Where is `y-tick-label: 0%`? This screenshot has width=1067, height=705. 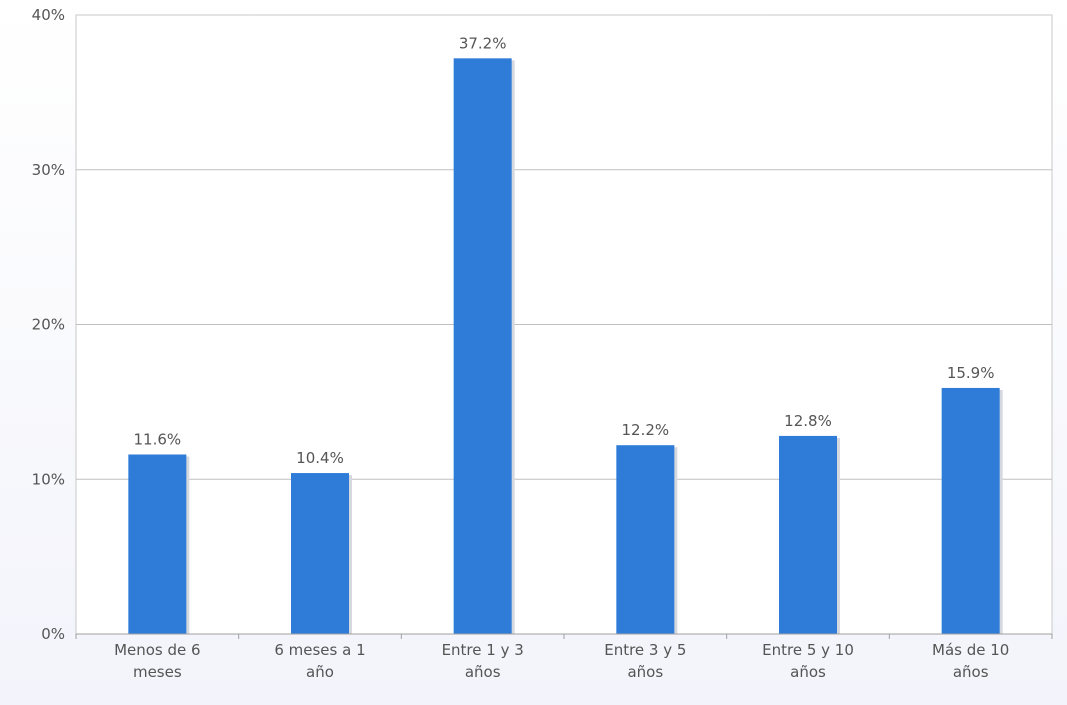 y-tick-label: 0% is located at coordinates (53, 634).